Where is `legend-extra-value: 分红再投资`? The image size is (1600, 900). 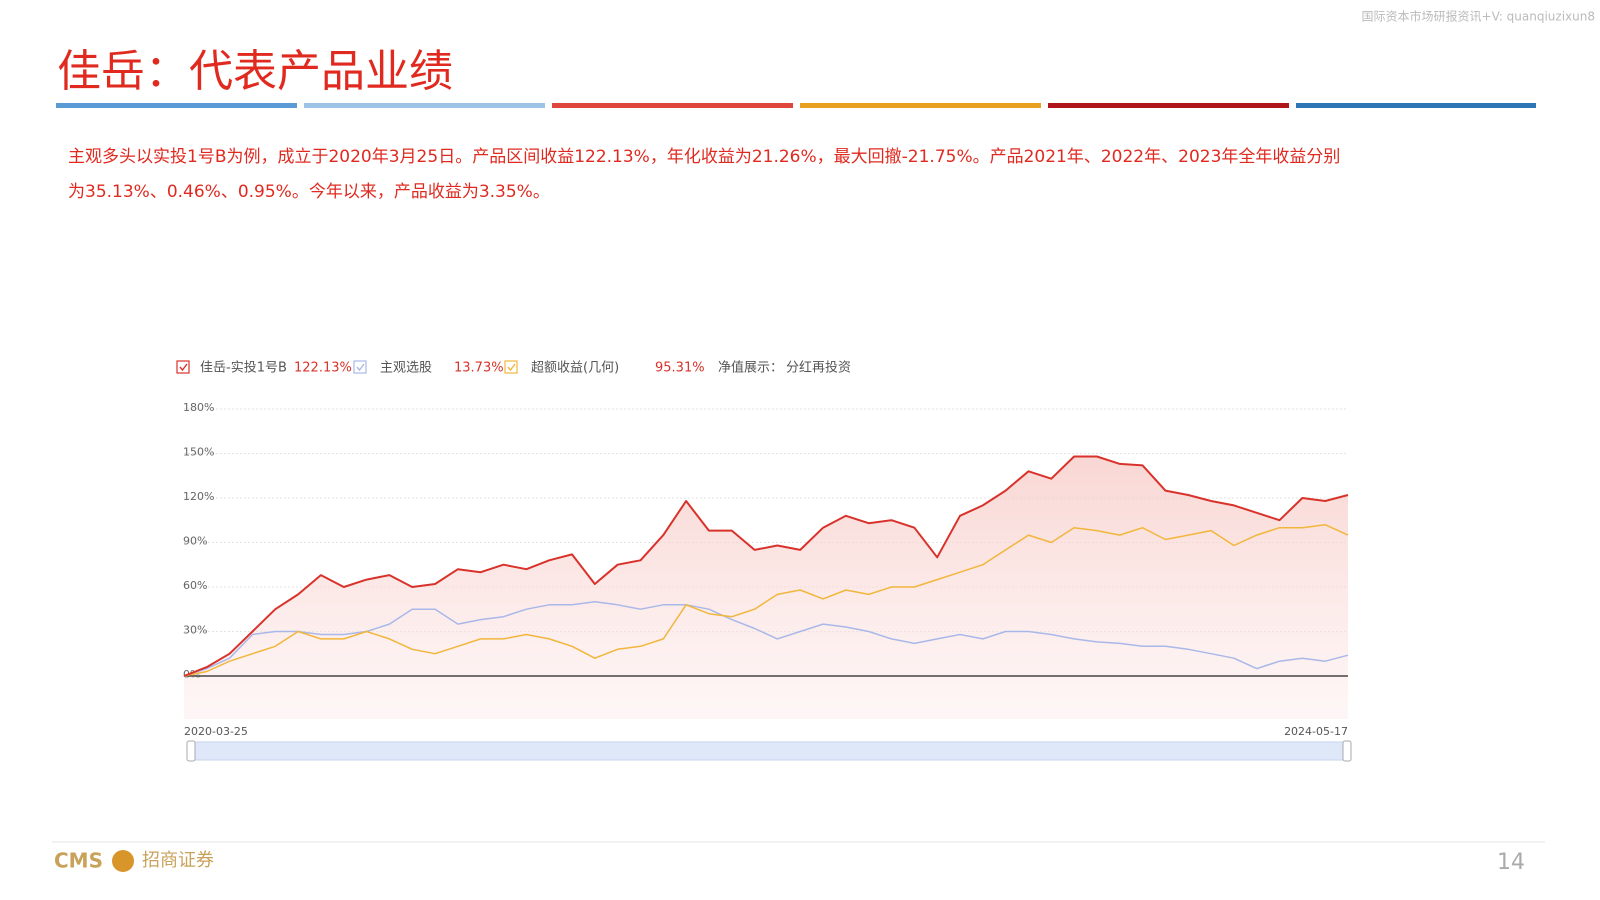 legend-extra-value: 分红再投资 is located at coordinates (818, 368).